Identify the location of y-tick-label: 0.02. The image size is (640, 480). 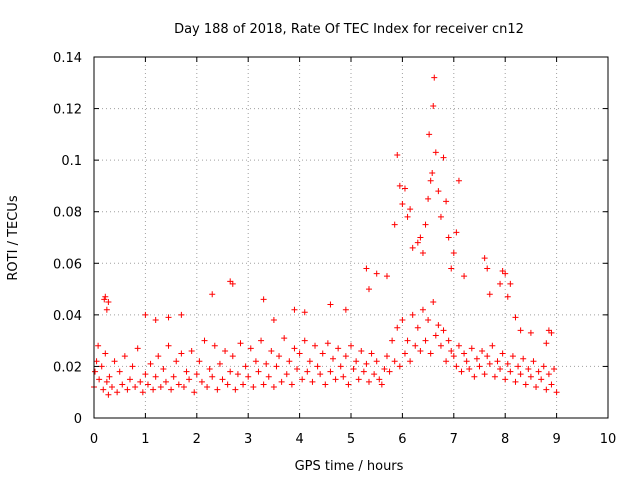
(67, 367).